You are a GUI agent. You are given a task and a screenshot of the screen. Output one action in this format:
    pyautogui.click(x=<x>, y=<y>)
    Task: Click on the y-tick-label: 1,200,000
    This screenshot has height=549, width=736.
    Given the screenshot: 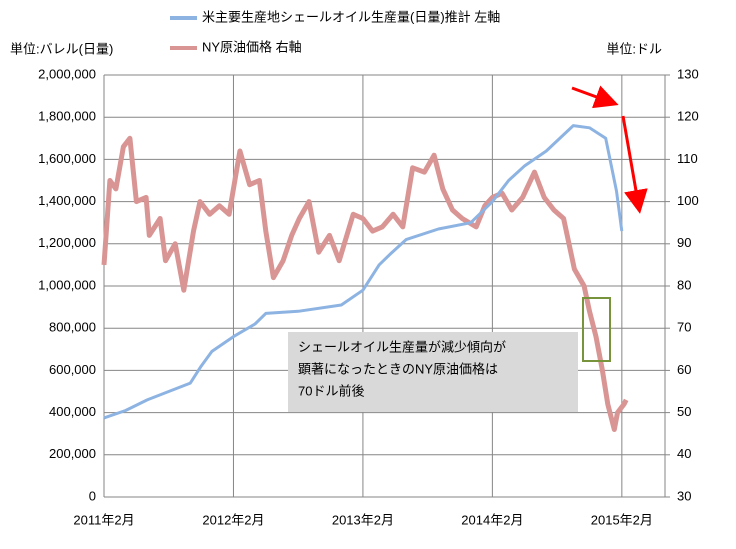 What is the action you would take?
    pyautogui.click(x=67, y=242)
    